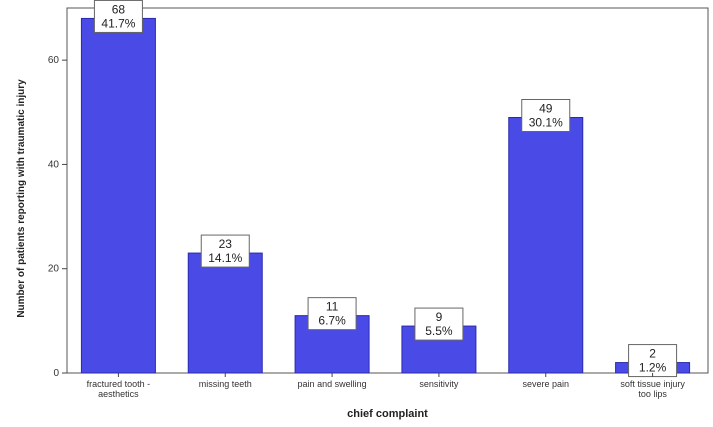 The image size is (713, 427). I want to click on data-label-percent: 30.1%, so click(546, 123).